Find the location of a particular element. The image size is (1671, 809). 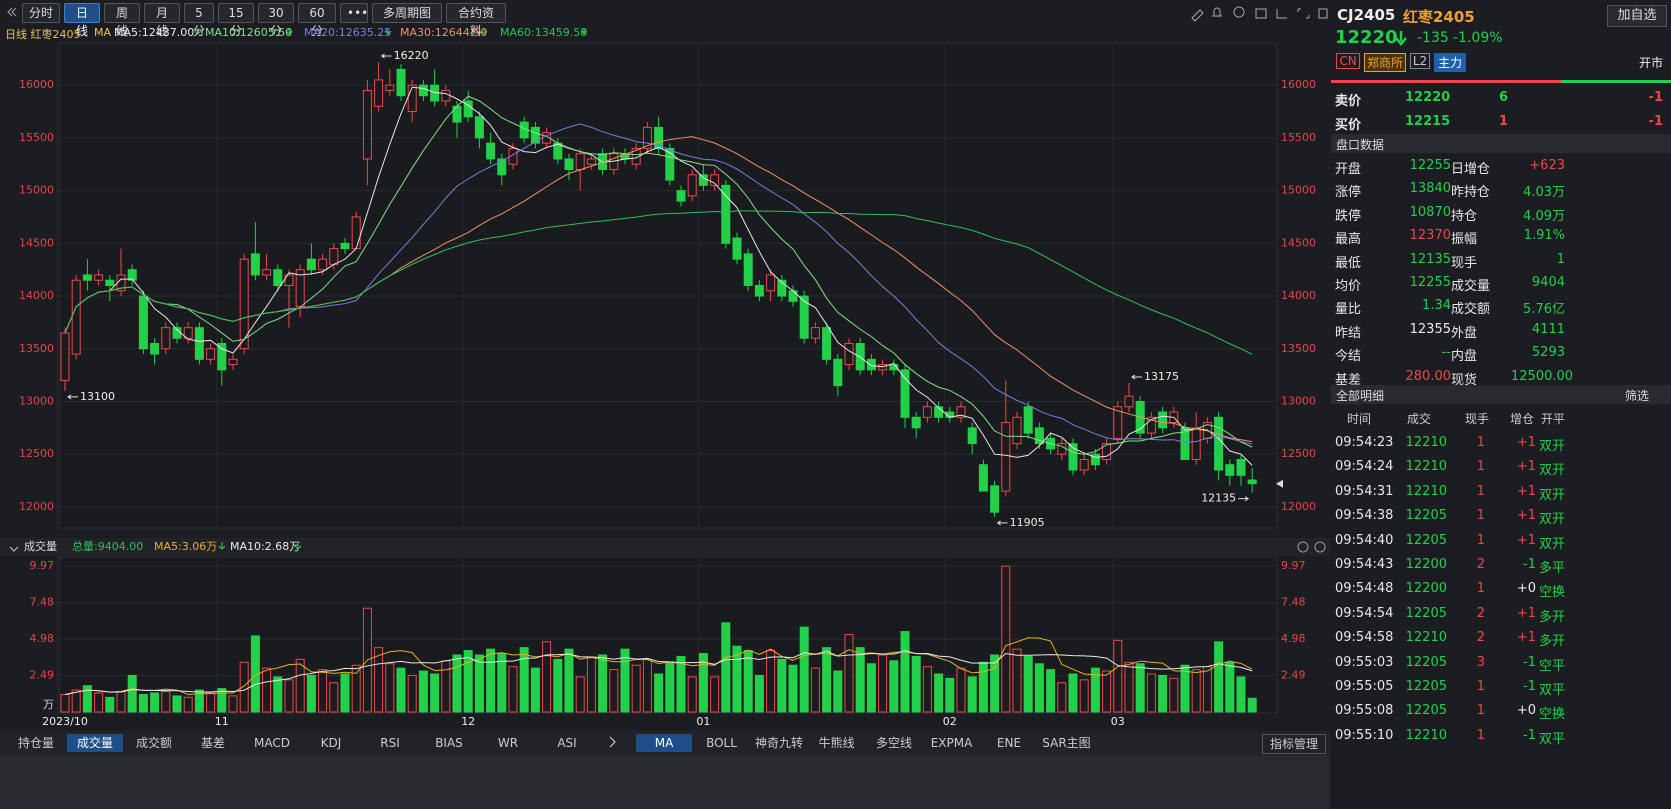

indicator-tab: 成交额 is located at coordinates (153, 743).